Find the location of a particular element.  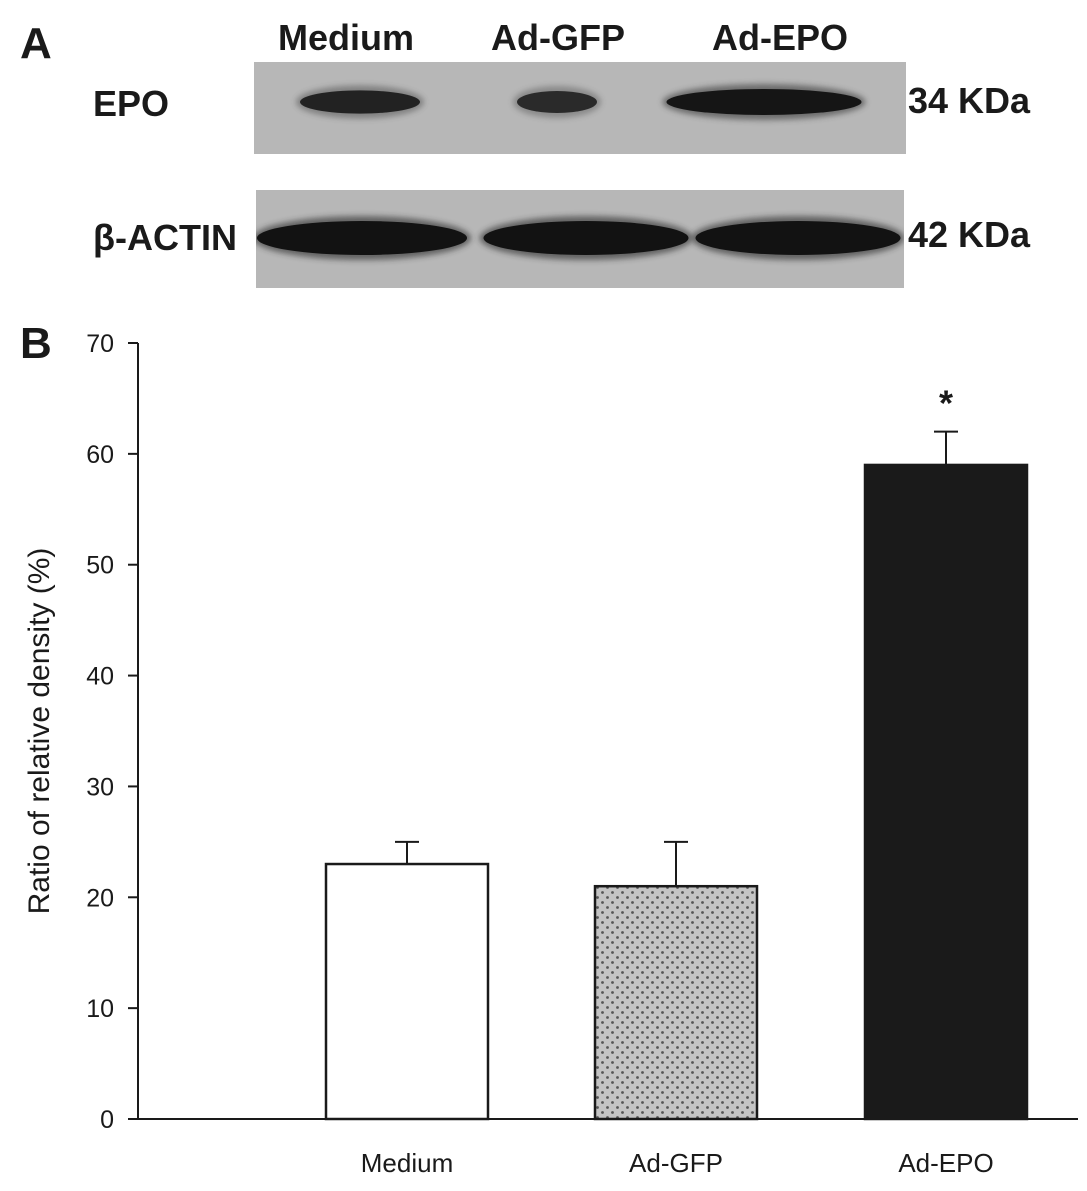

panel-a-label: A is located at coordinates (36, 43).